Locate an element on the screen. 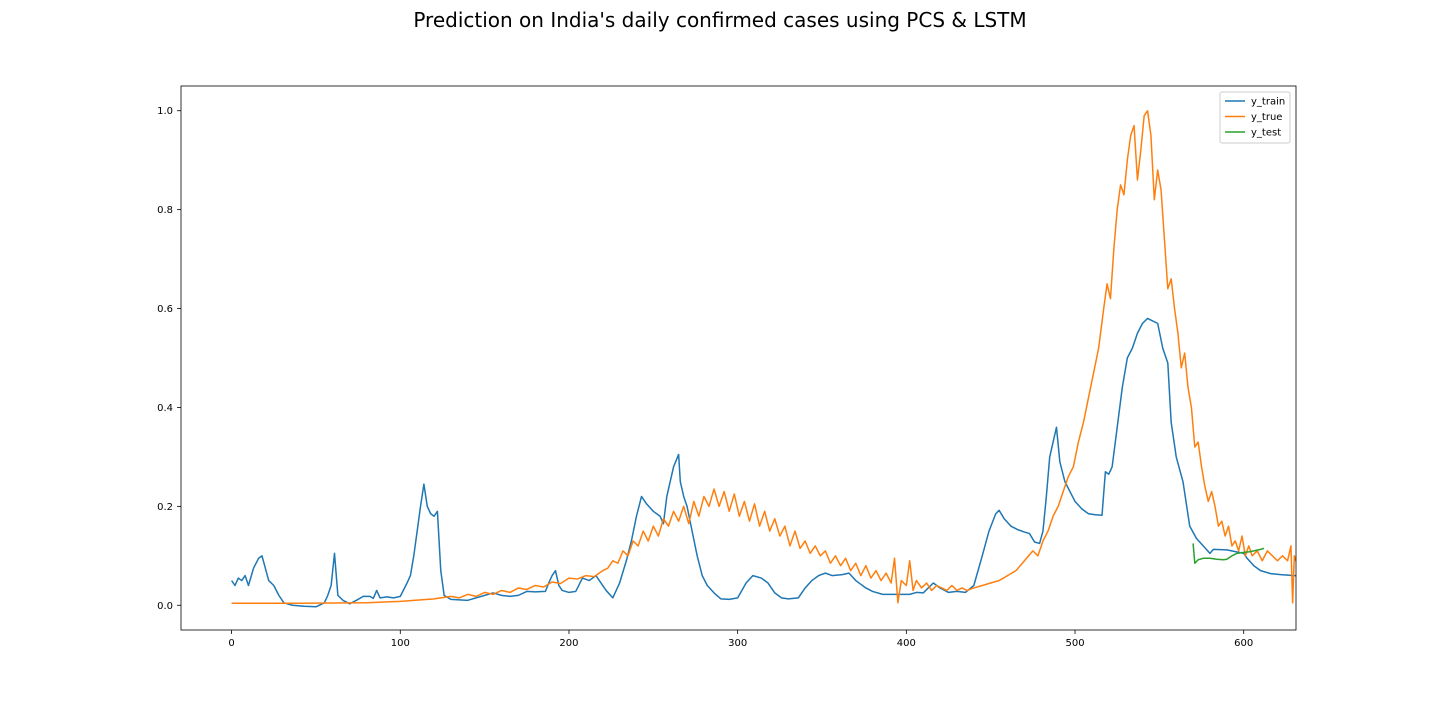 This screenshot has height=720, width=1440. x-tick-label: 400 is located at coordinates (906, 643).